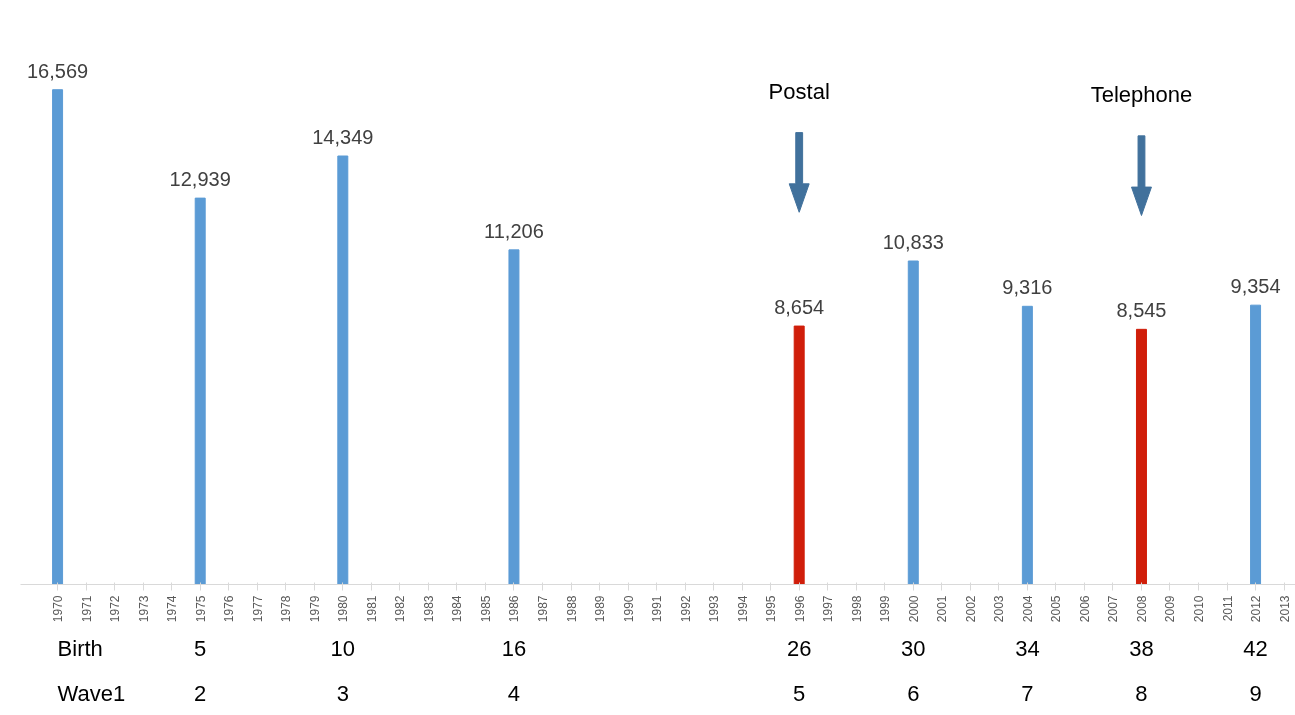 The width and height of the screenshot is (1295, 715). Describe the element at coordinates (685, 609) in the screenshot. I see `x-tick-label: 1992` at that location.